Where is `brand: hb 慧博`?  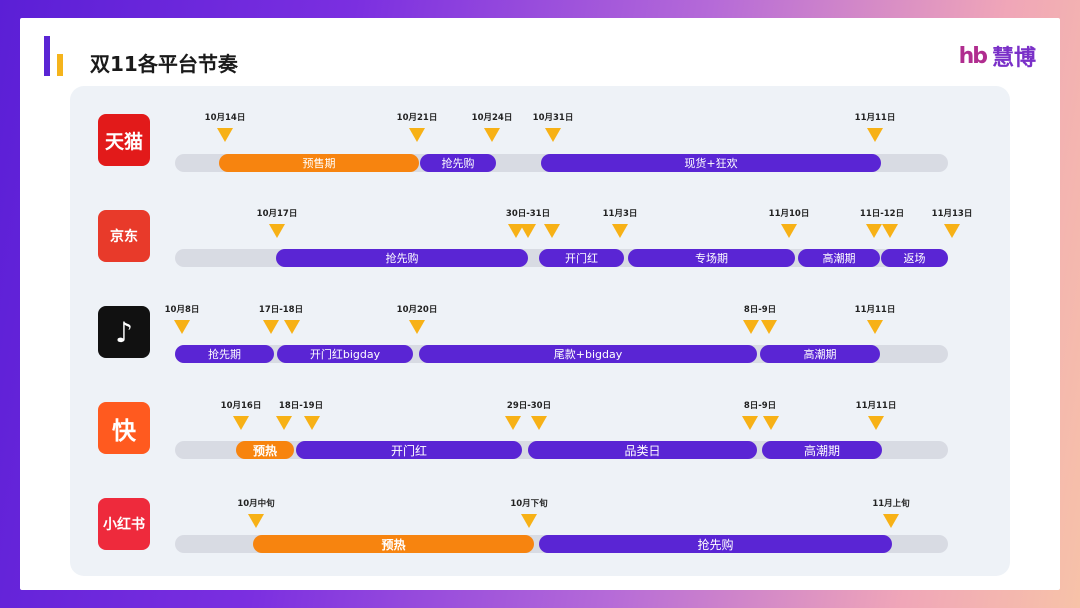 brand: hb 慧博 is located at coordinates (997, 56).